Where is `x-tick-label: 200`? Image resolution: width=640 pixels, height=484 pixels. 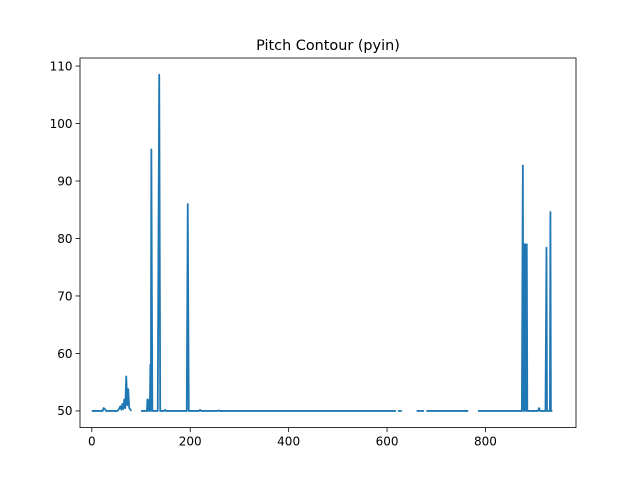 x-tick-label: 200 is located at coordinates (190, 442).